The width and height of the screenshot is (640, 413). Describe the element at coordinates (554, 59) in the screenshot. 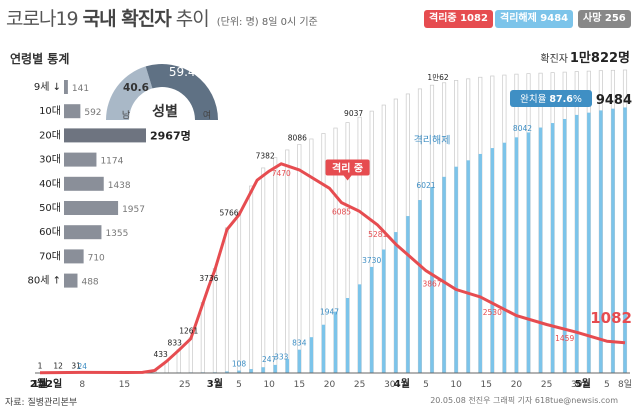

I see `confirmed-label: 확진자` at that location.